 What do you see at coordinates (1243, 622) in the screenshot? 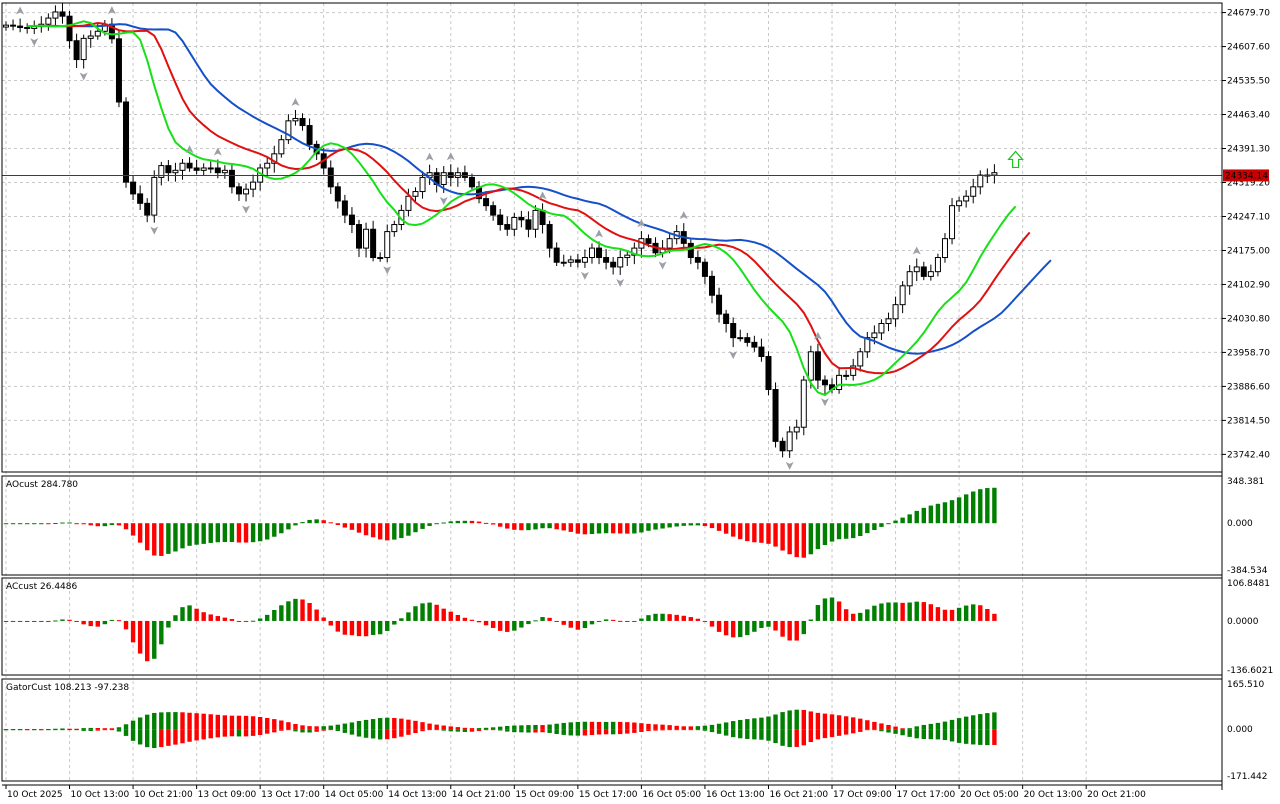
I see `ac-histogram-zero-label: 0.0000` at bounding box center [1243, 622].